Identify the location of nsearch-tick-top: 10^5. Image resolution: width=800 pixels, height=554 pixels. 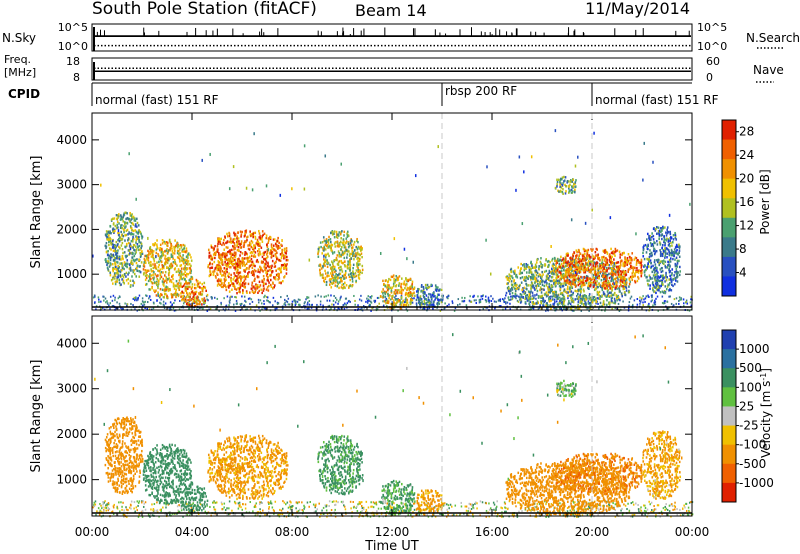
(712, 27).